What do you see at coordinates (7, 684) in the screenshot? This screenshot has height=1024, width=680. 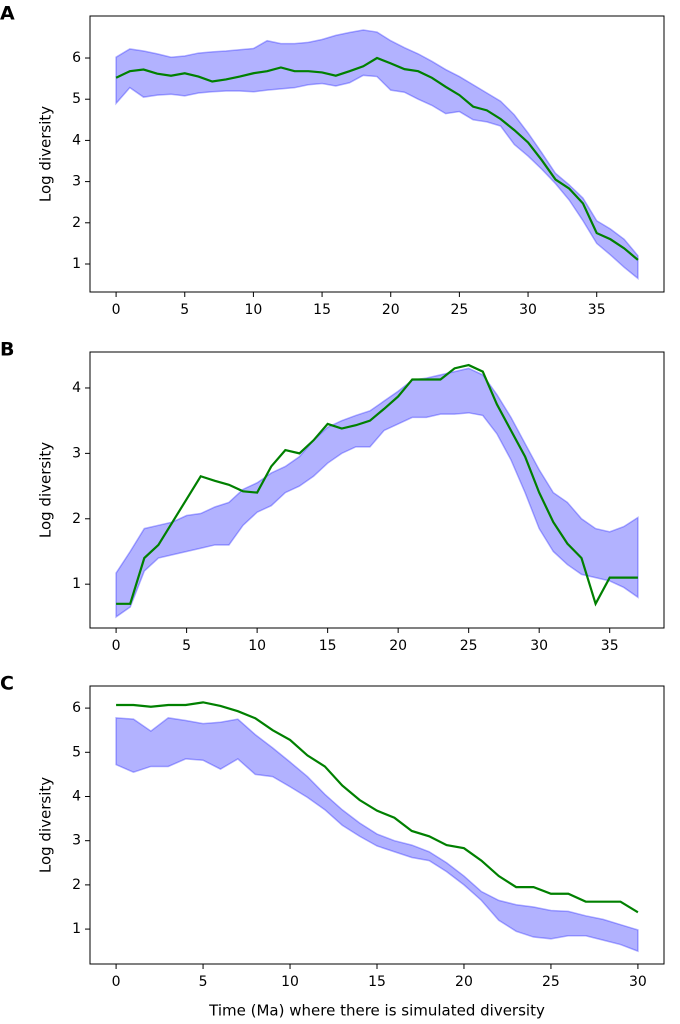 I see `panel-label: C` at bounding box center [7, 684].